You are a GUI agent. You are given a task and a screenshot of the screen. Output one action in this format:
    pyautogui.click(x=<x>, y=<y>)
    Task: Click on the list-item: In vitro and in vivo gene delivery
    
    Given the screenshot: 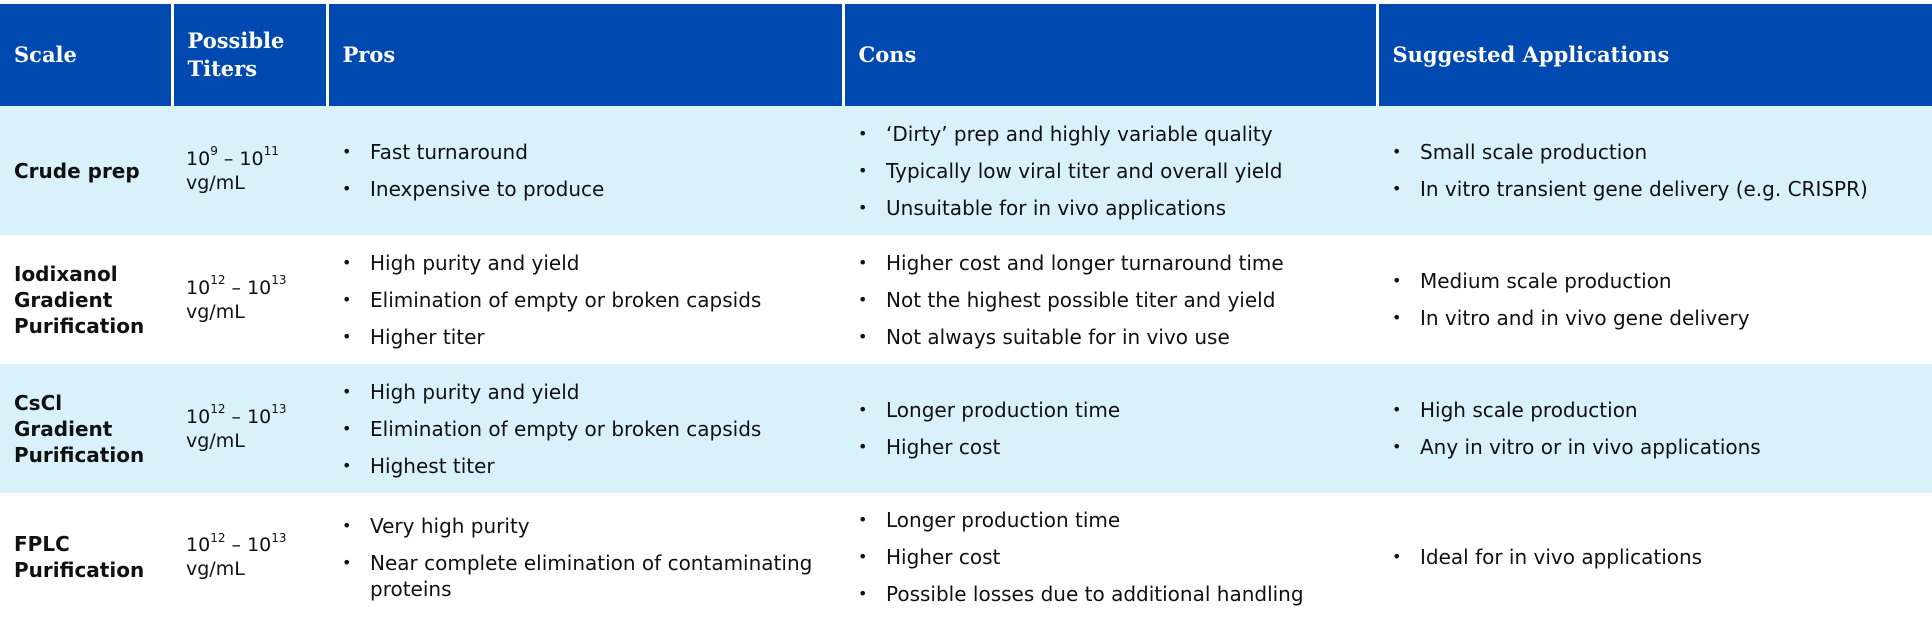 What is the action you would take?
    pyautogui.click(x=1654, y=318)
    